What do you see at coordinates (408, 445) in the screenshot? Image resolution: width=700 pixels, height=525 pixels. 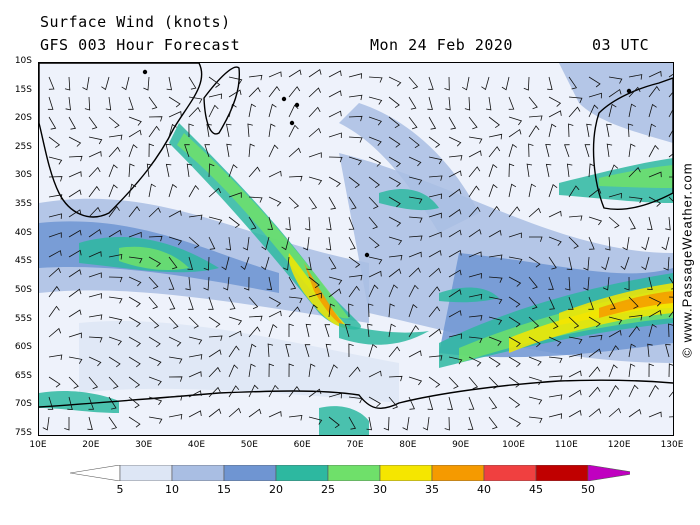 I see `longitude-label: 80E` at bounding box center [408, 445].